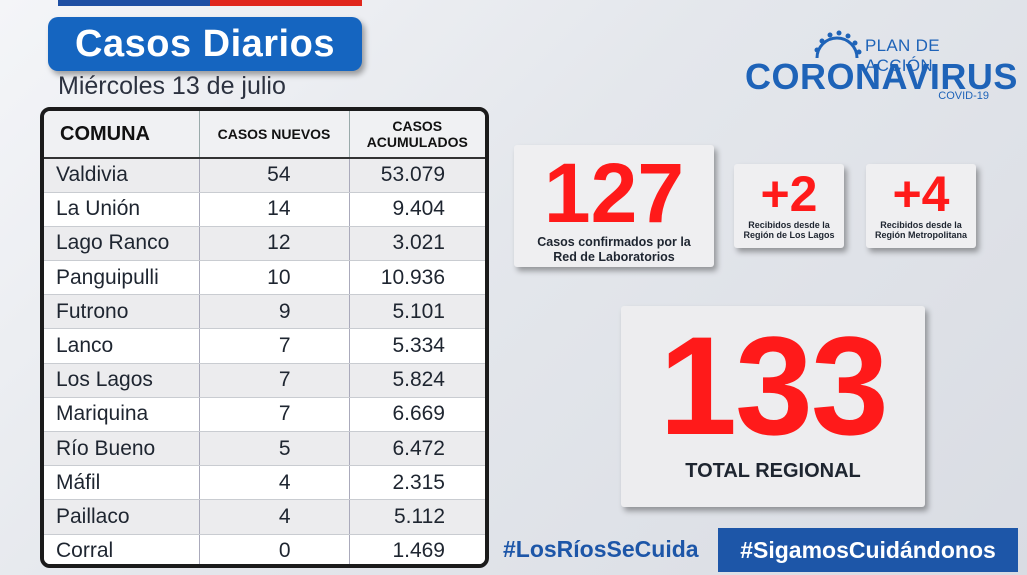 This screenshot has width=1027, height=575. I want to click on table-row: Paillaco 4 5.112, so click(264, 517).